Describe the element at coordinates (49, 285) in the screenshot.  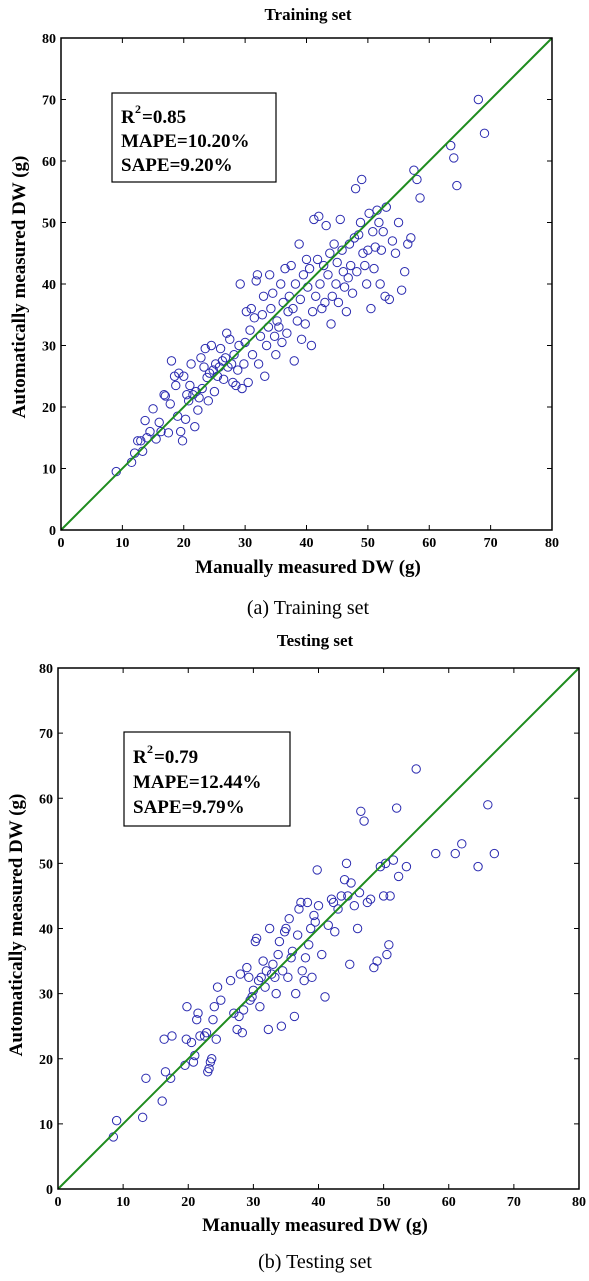
I see `y-tick-labels: 0 10 20 30 40 50 60 70 80` at that location.